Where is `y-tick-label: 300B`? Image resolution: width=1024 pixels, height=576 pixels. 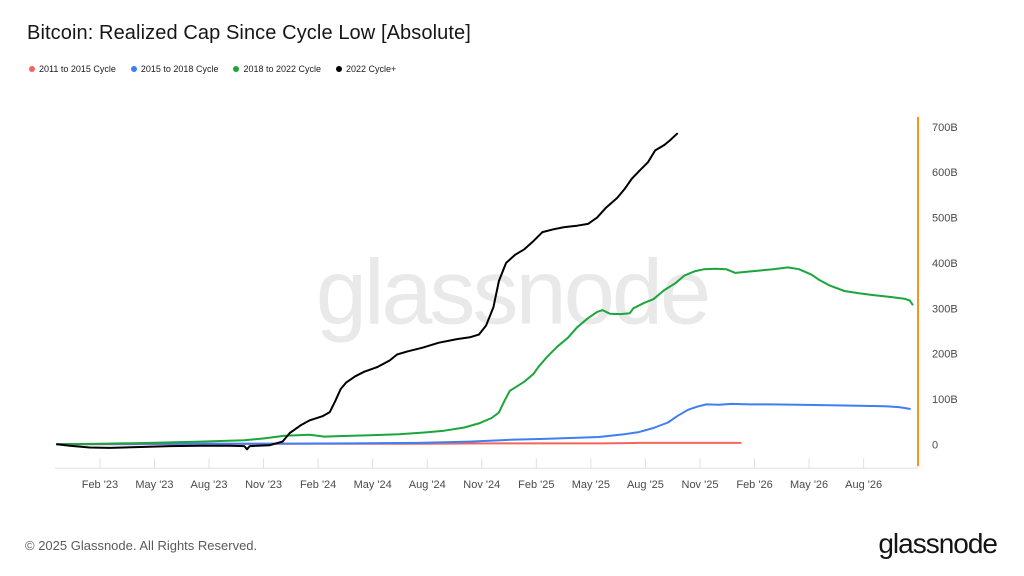 y-tick-label: 300B is located at coordinates (945, 309).